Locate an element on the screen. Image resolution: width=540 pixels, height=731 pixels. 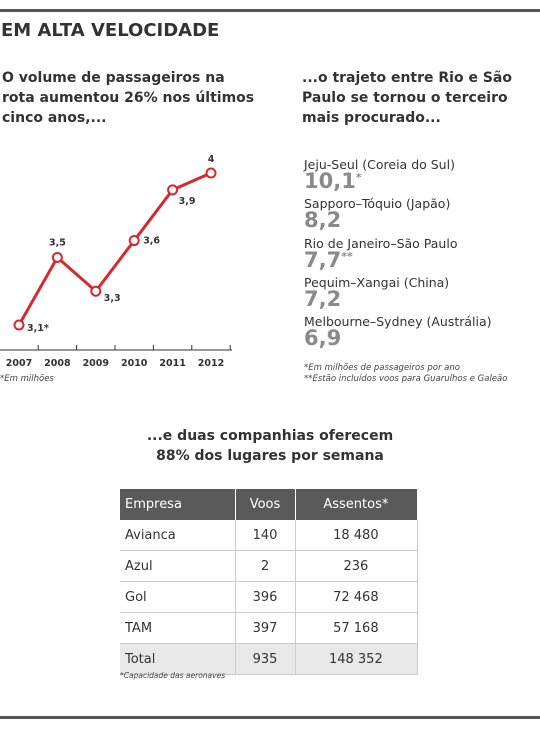
value: 8,2 is located at coordinates (323, 220).